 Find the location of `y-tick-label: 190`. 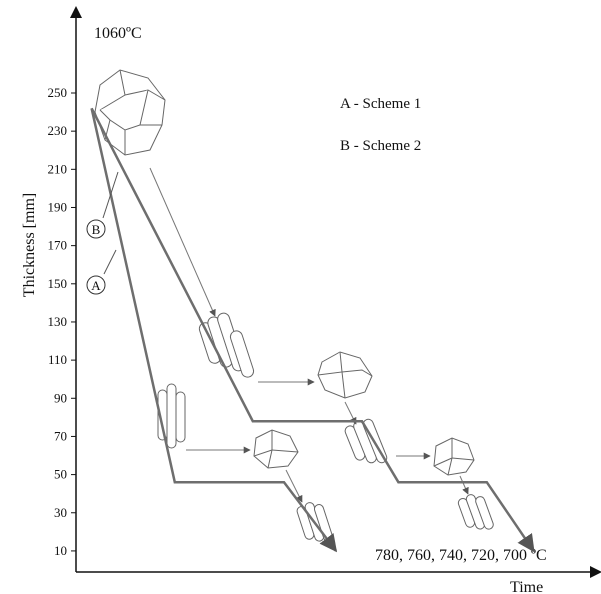

y-tick-label: 190 is located at coordinates (58, 206).